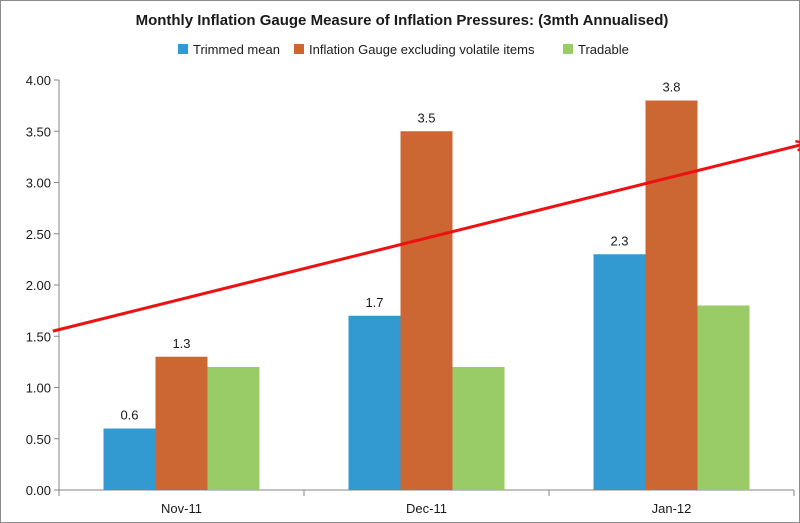  What do you see at coordinates (426, 508) in the screenshot?
I see `x-tick-label: Dec-11` at bounding box center [426, 508].